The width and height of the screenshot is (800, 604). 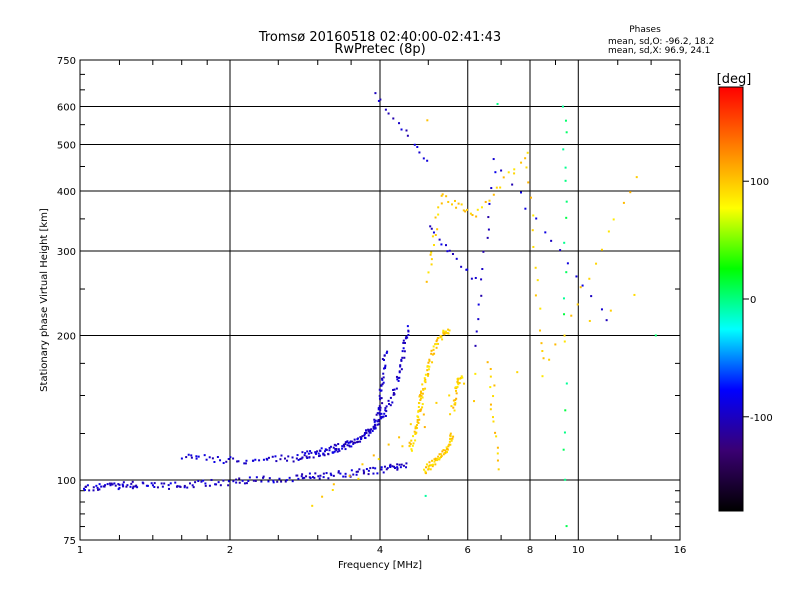 What do you see at coordinates (731, 299) in the screenshot?
I see `colorbar` at bounding box center [731, 299].